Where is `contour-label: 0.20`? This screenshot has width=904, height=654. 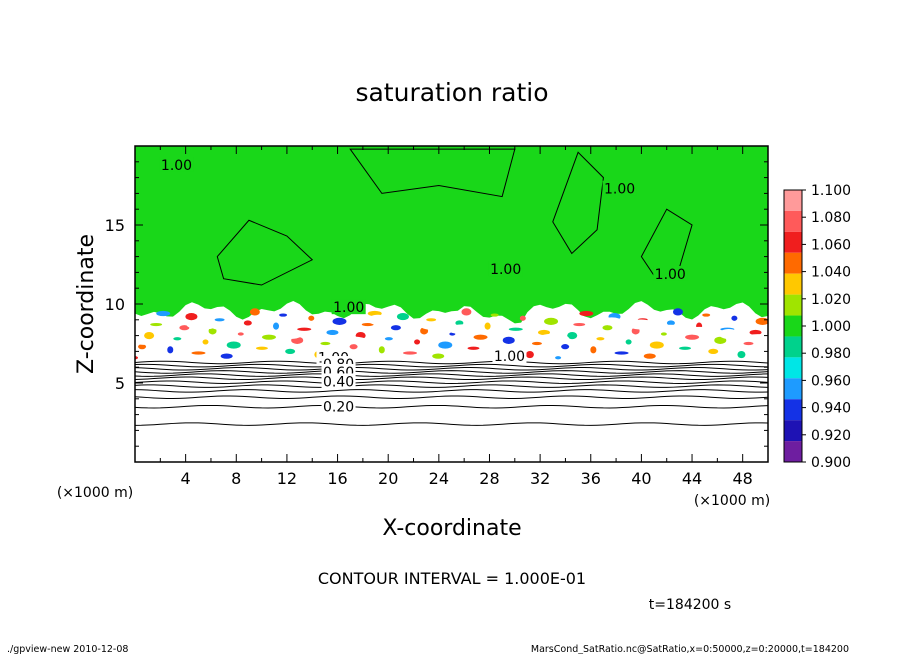
contour-label: 0.20 is located at coordinates (338, 408).